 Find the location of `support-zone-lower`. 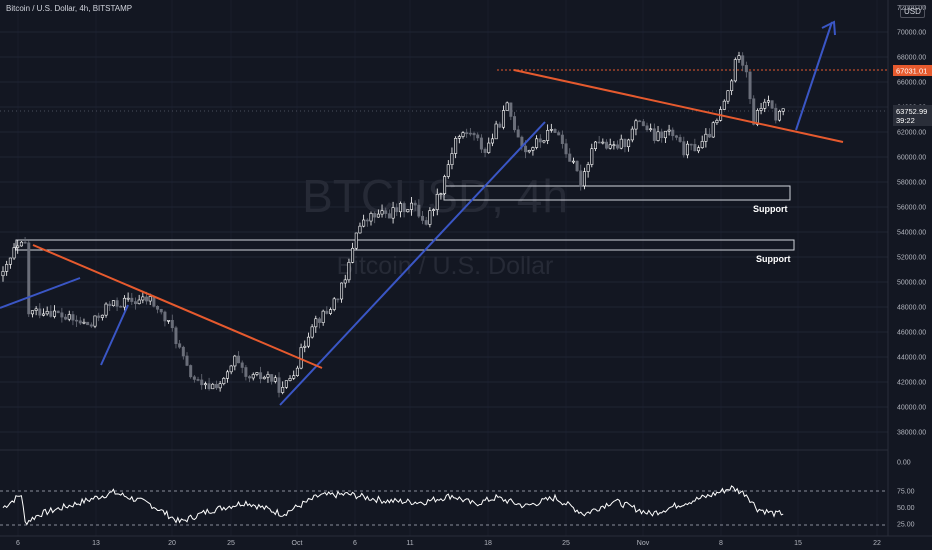

support-zone-lower is located at coordinates (405, 245).